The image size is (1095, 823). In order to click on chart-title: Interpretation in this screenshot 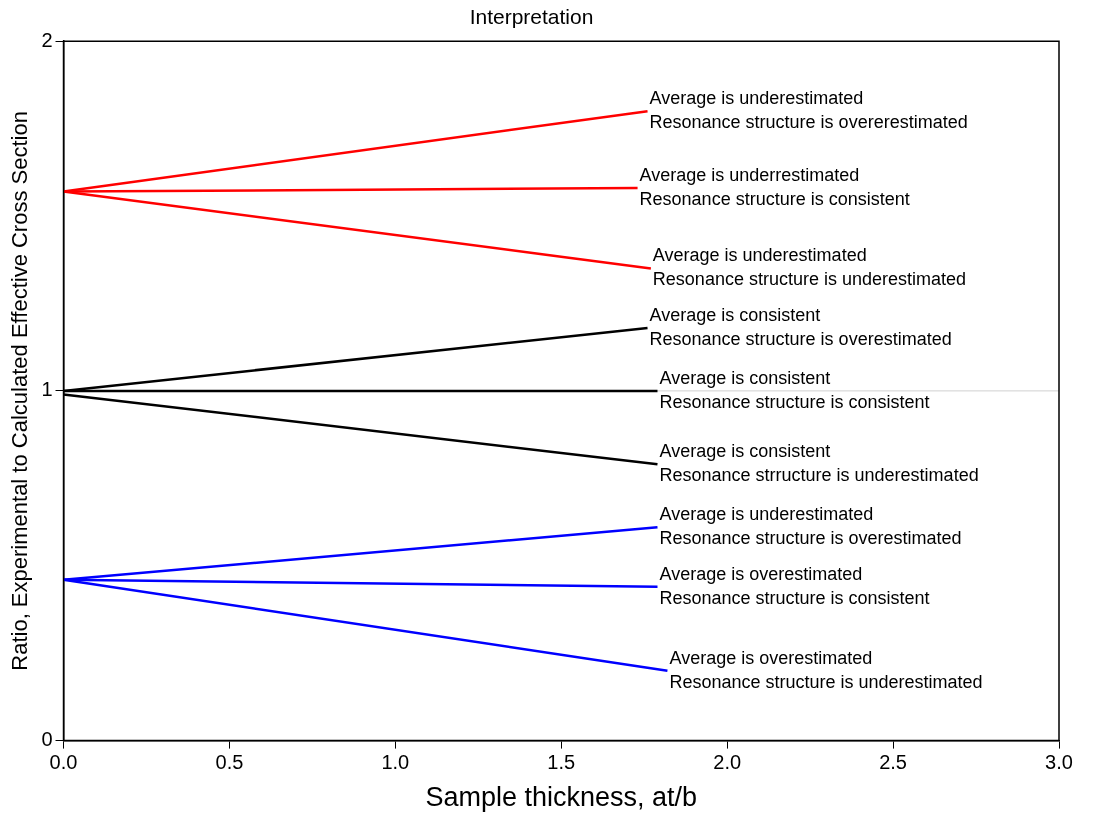, I will do `click(531, 17)`.